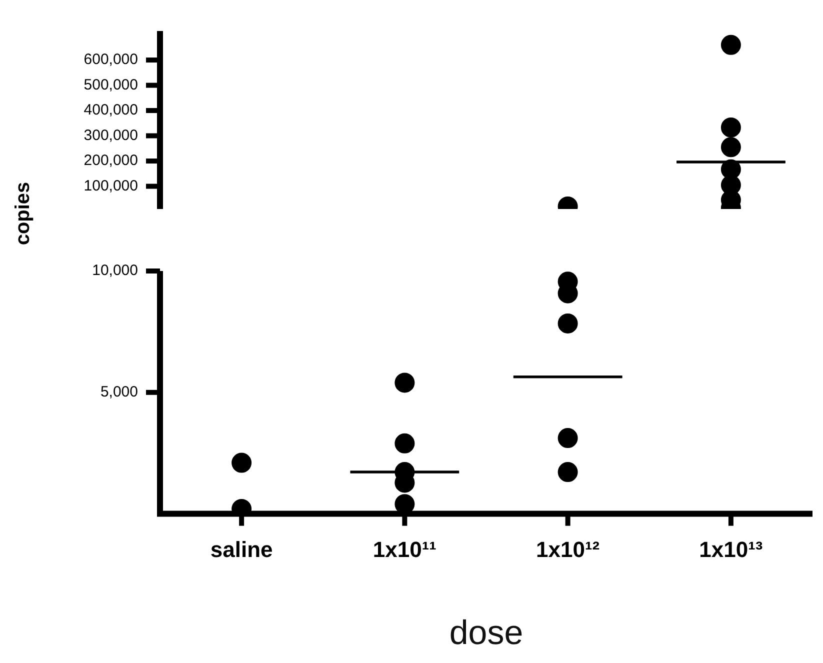 The image size is (823, 663). What do you see at coordinates (486, 633) in the screenshot?
I see `x-axis-title: dose` at bounding box center [486, 633].